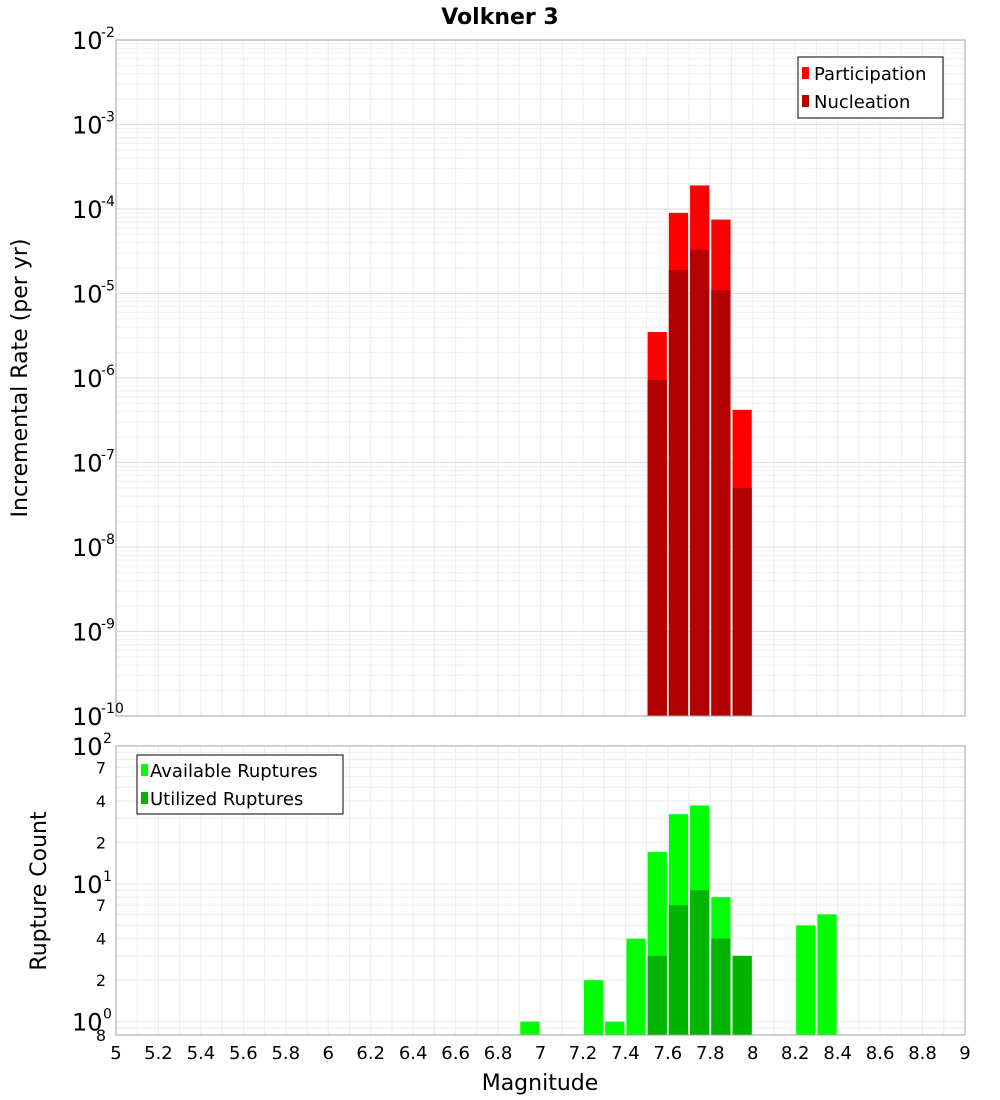  Describe the element at coordinates (108, 625) in the screenshot. I see `y-tick-exponent: -9` at that location.